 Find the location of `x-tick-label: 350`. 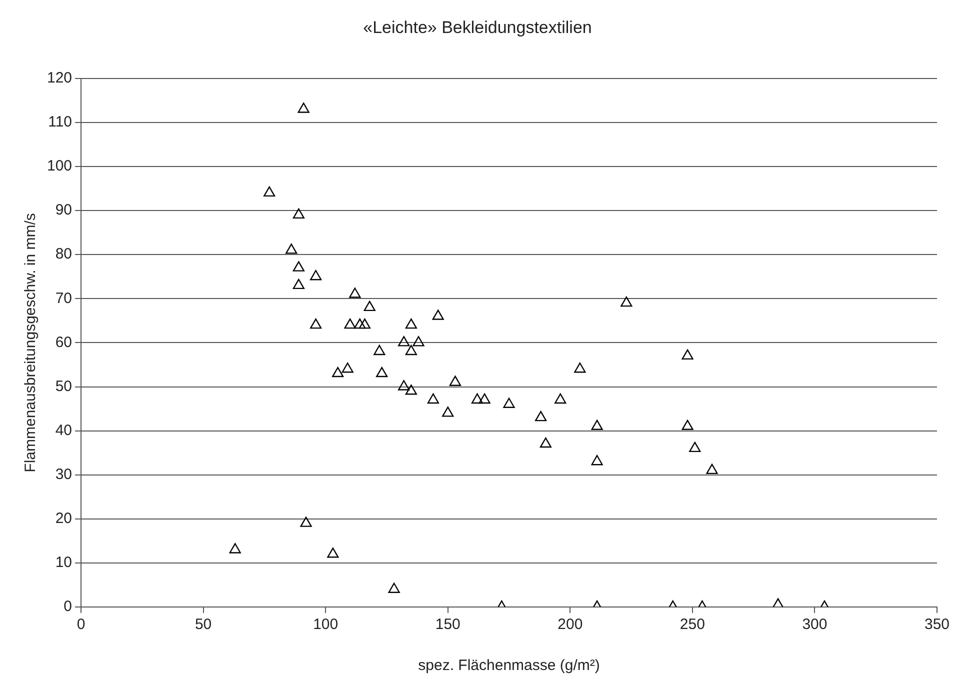

x-tick-label: 350 is located at coordinates (937, 625).